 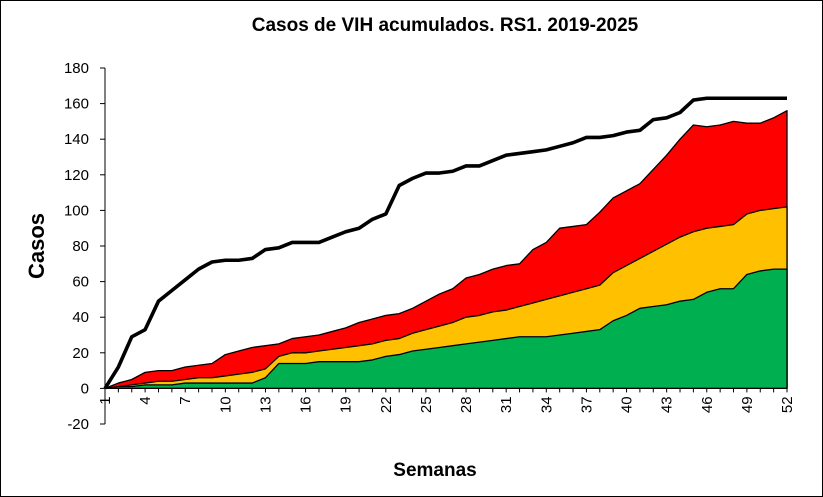 I want to click on x-tick-label: 40, so click(x=627, y=404).